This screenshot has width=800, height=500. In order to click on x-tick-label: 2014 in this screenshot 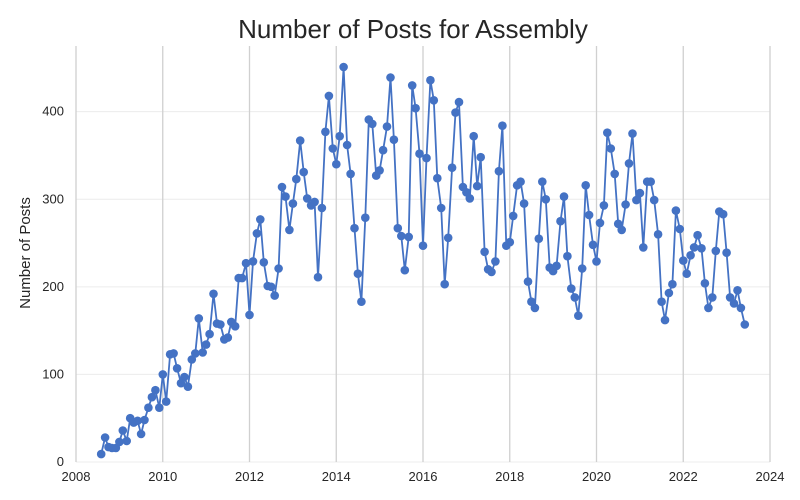, I will do `click(336, 476)`.